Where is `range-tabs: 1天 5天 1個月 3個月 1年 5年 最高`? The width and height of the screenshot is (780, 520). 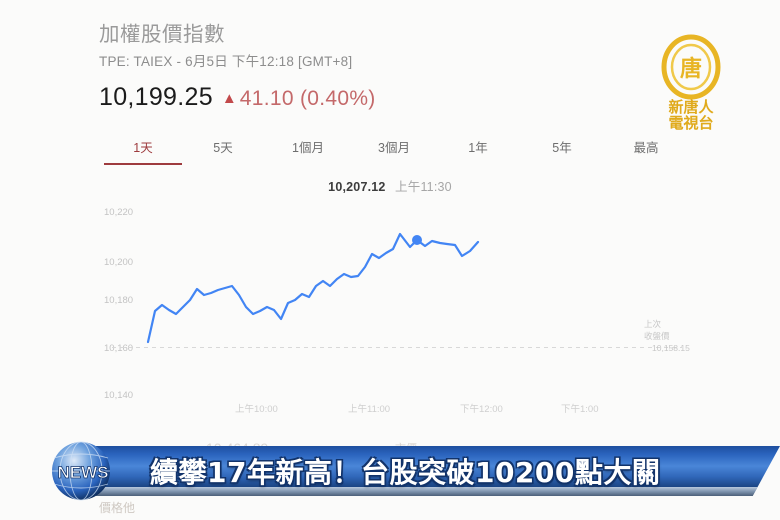 range-tabs: 1天 5天 1個月 3個月 1年 5年 最高 is located at coordinates (399, 151).